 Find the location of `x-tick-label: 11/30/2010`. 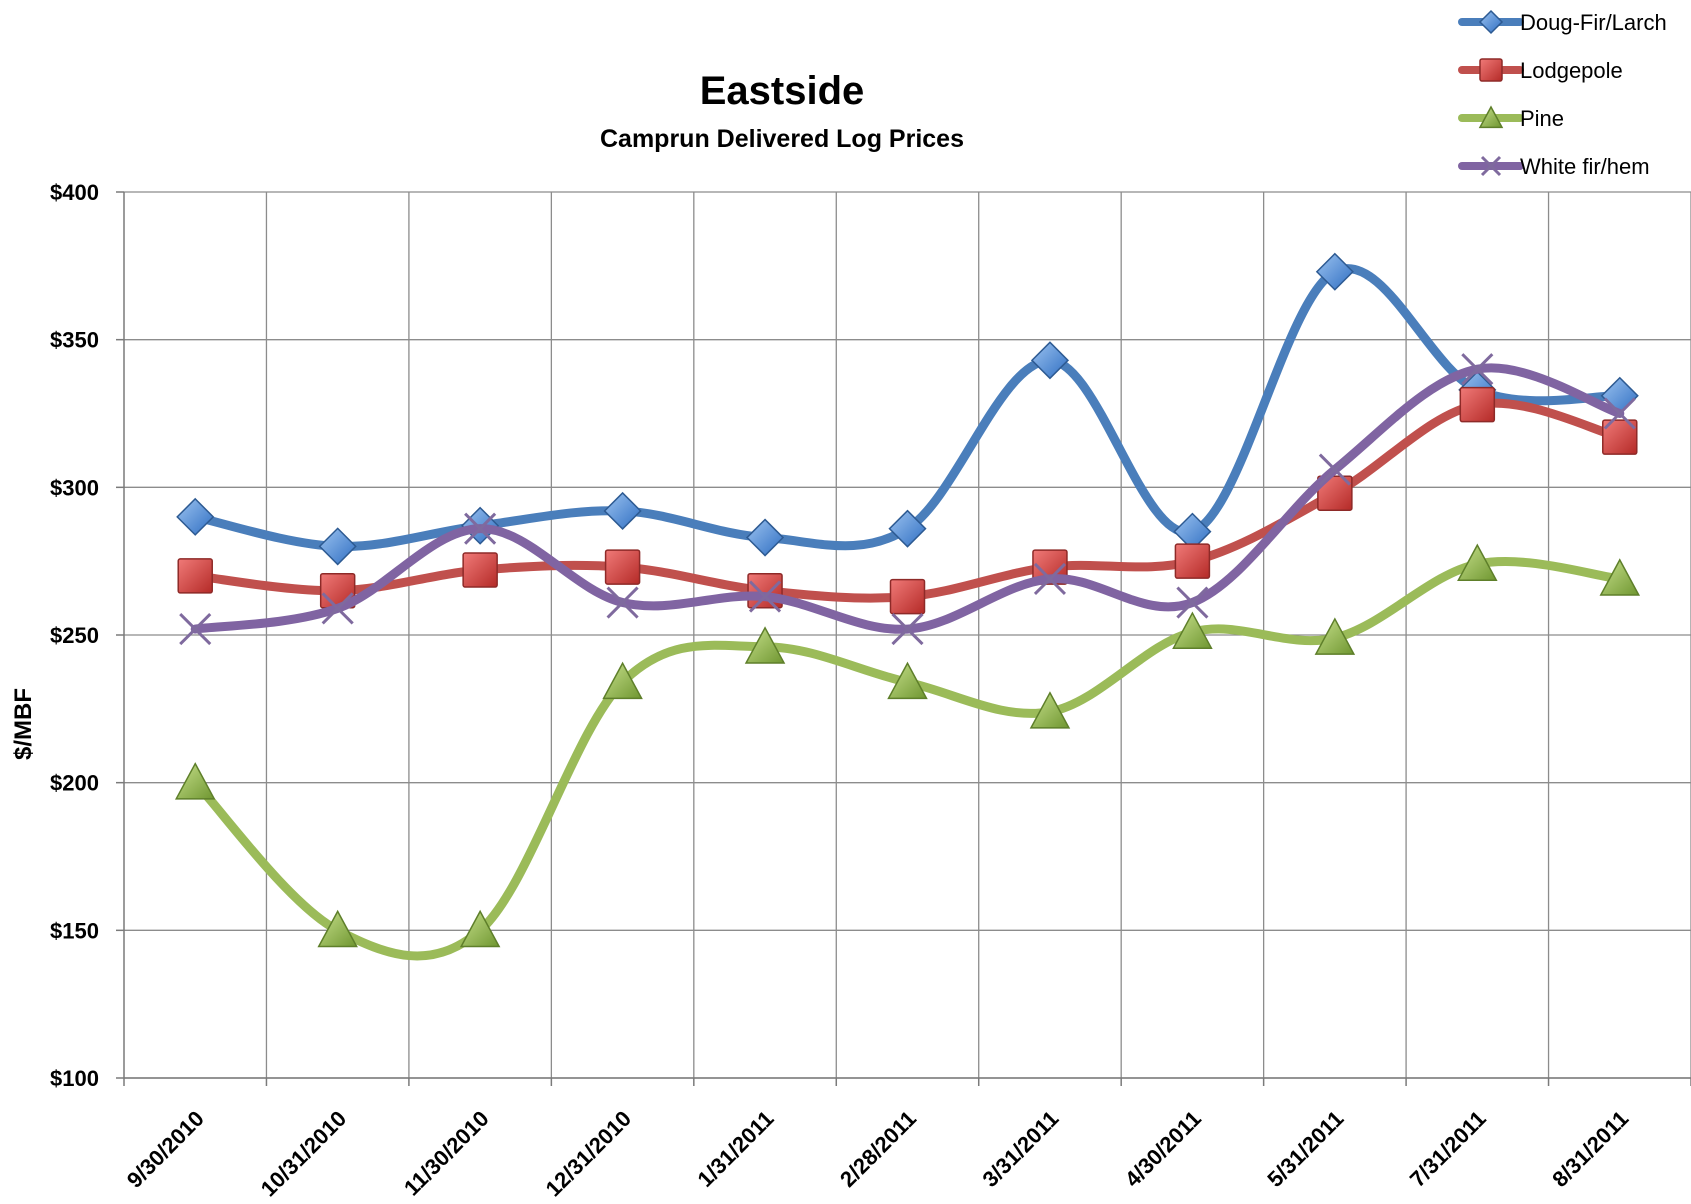

x-tick-label: 11/30/2010 is located at coordinates (446, 1153).